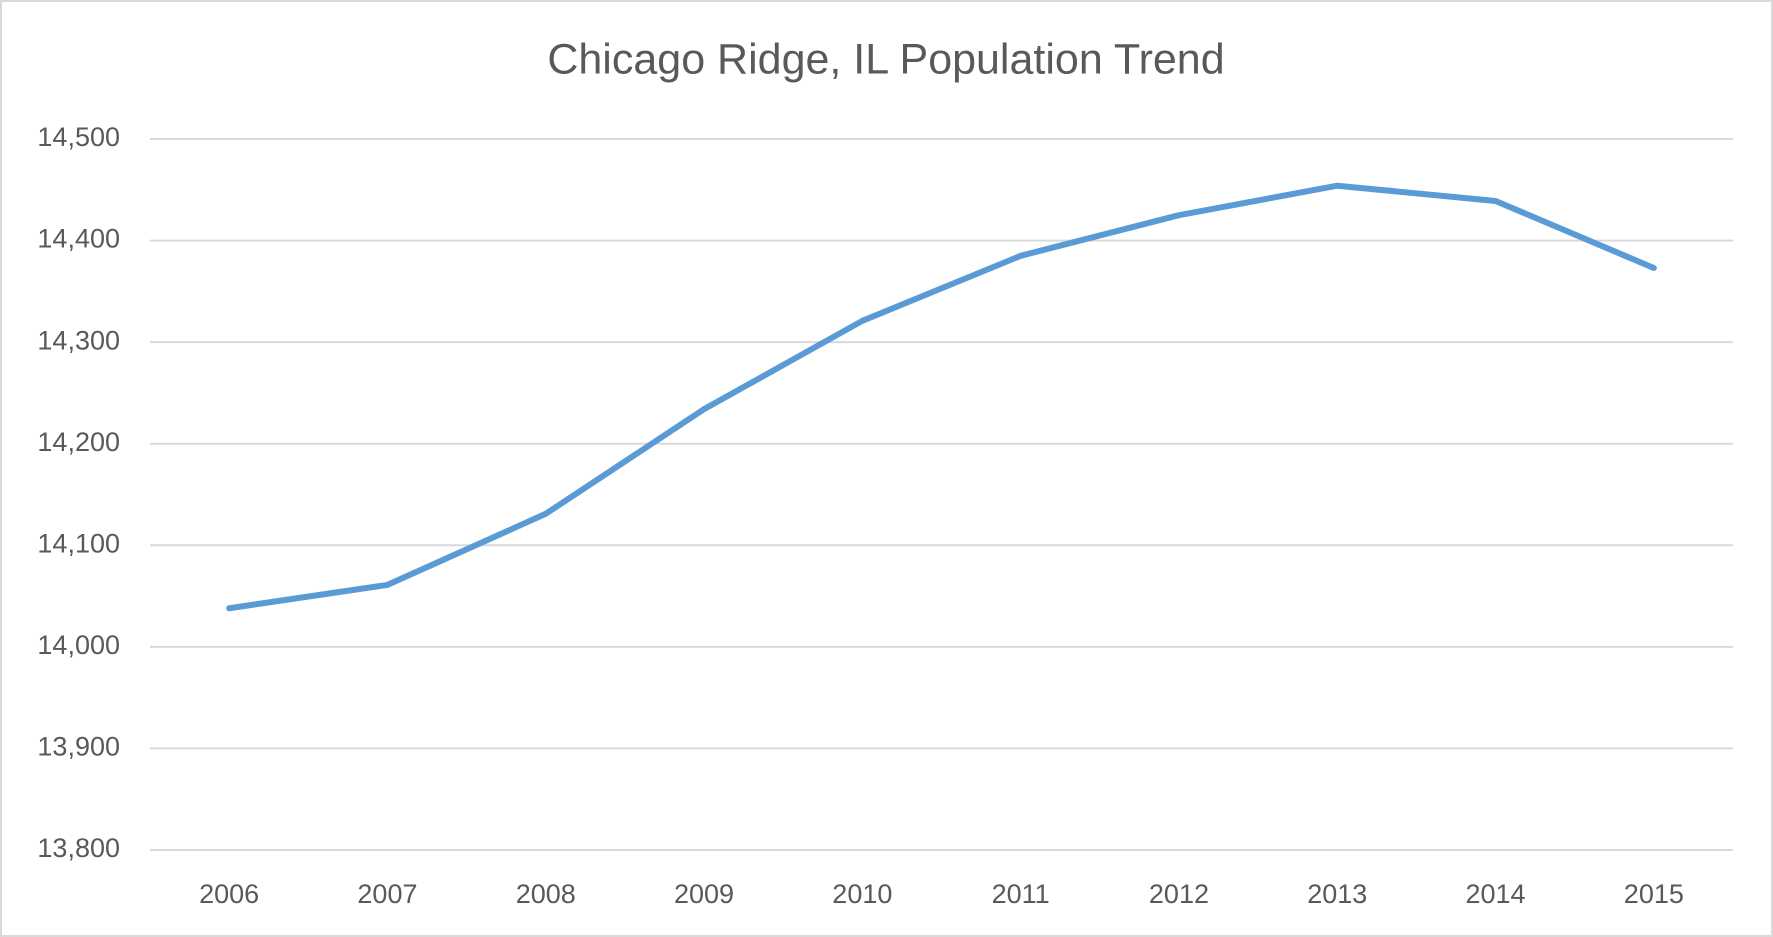  Describe the element at coordinates (78, 137) in the screenshot. I see `y-tick-label: 14,500` at that location.